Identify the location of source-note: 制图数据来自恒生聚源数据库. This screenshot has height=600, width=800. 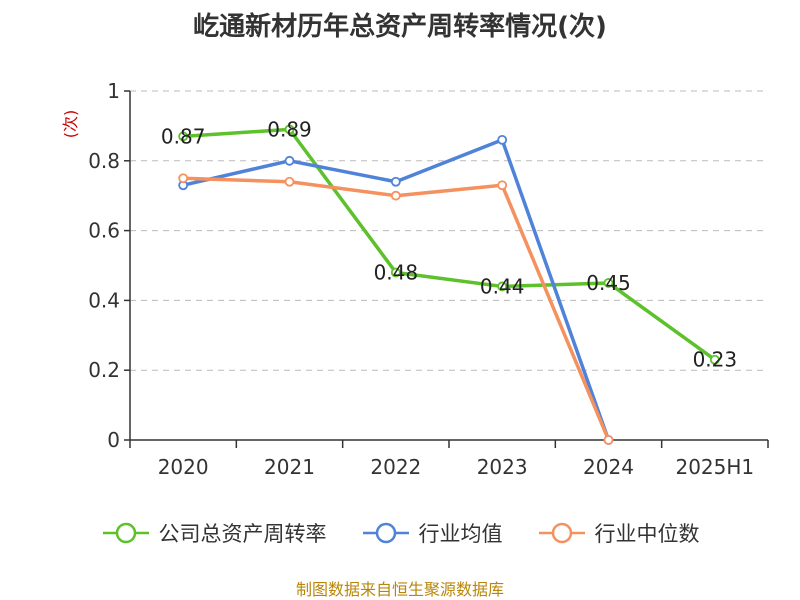
(399, 589).